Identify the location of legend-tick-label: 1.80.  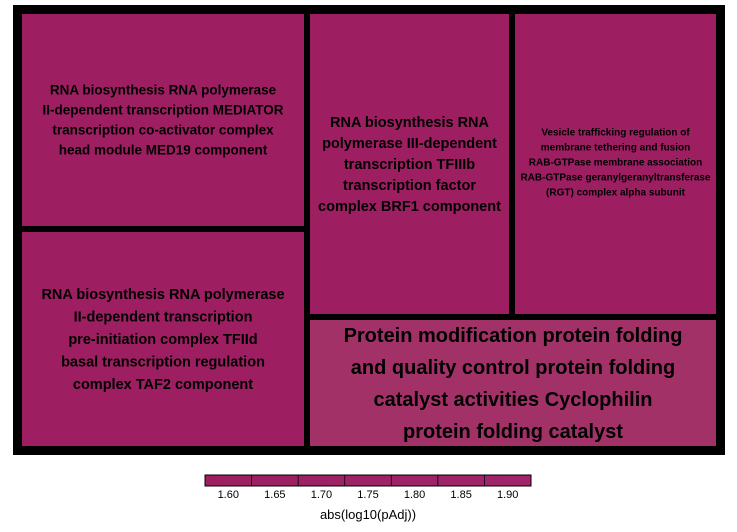
(414, 495).